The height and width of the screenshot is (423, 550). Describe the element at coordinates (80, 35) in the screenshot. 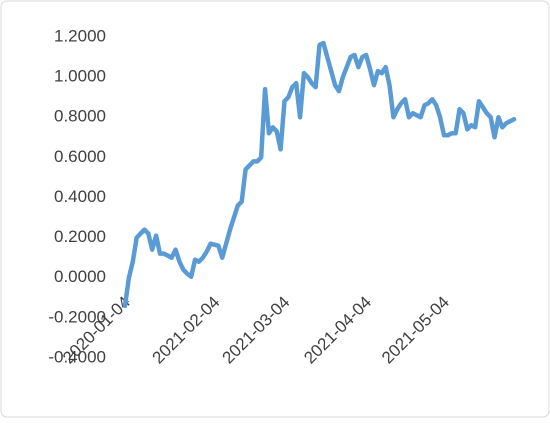

I see `y-tick-label: 1.2000` at that location.